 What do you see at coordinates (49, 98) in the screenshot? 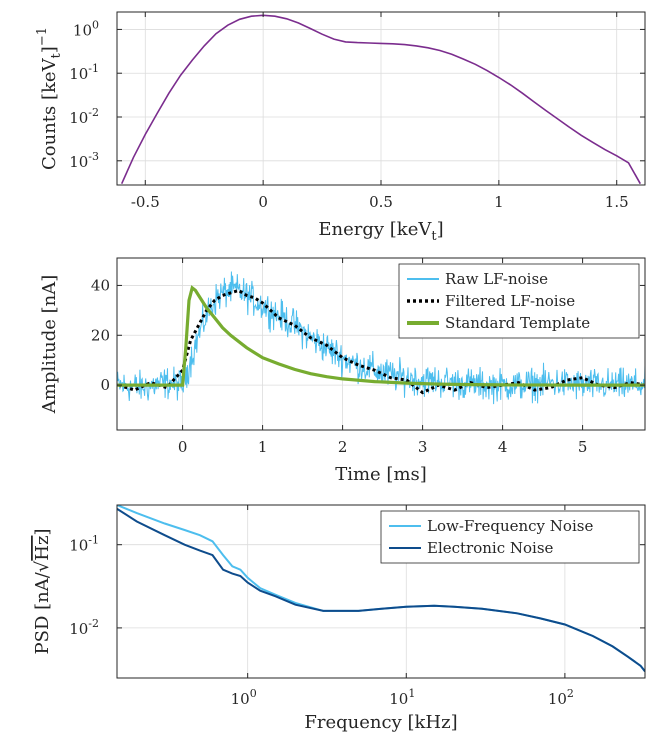
I see `y-axis-label: Counts [keVt]−1` at bounding box center [49, 98].